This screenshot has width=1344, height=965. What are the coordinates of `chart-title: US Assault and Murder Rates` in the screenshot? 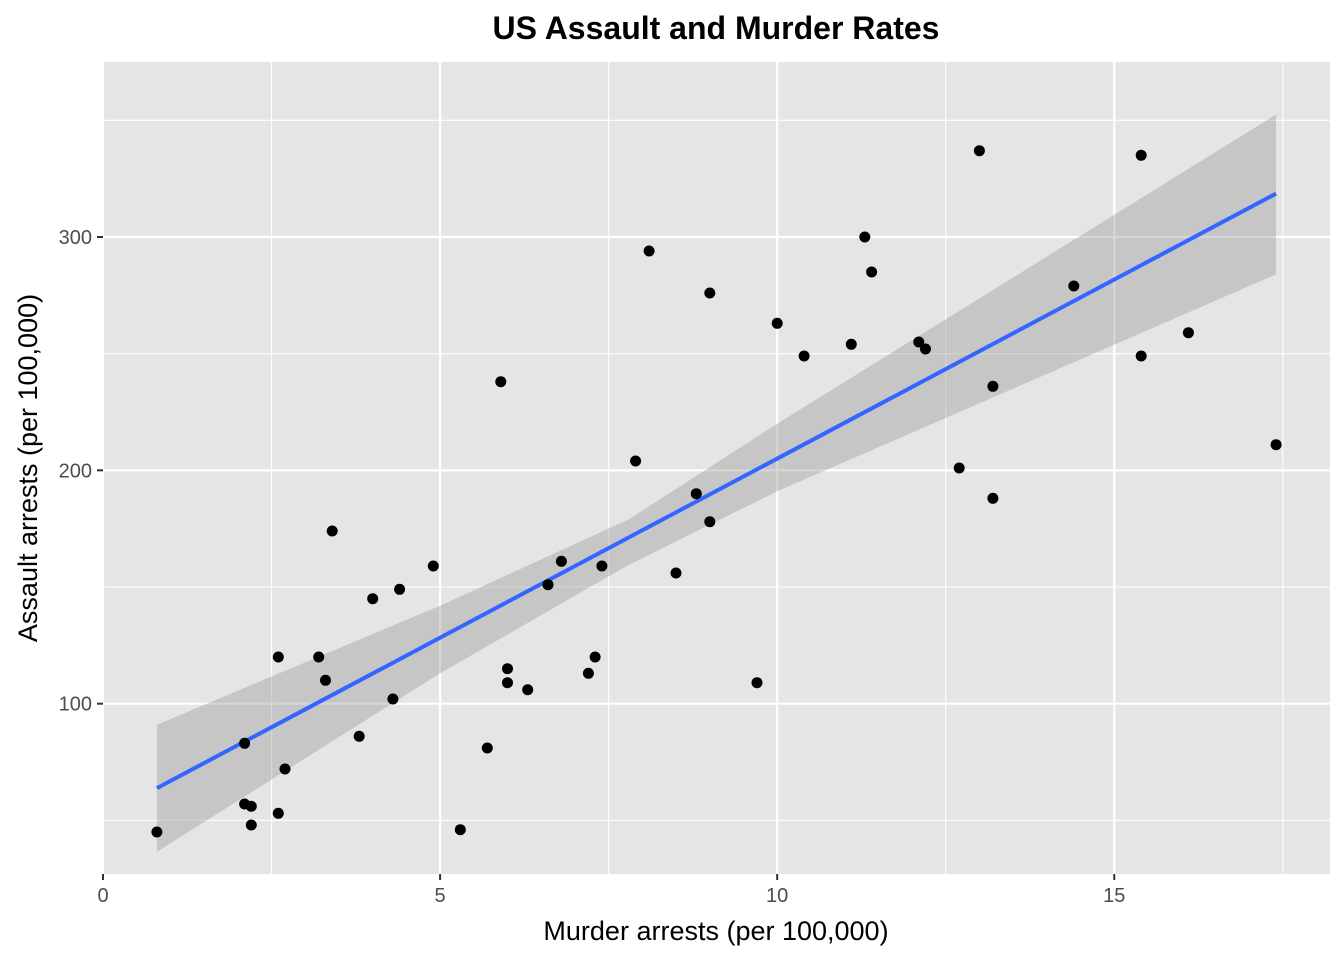 It's located at (716, 28).